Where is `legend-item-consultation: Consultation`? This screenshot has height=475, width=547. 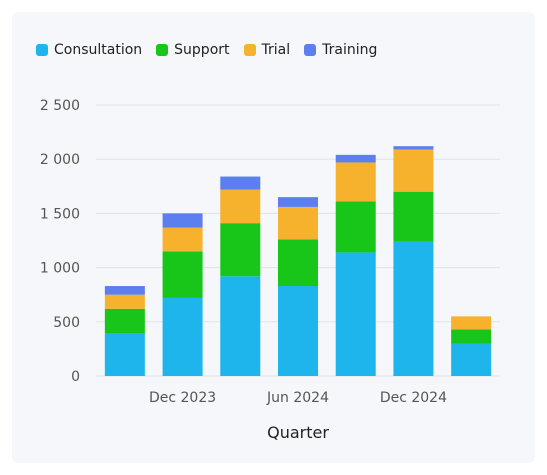
legend-item-consultation: Consultation is located at coordinates (89, 50).